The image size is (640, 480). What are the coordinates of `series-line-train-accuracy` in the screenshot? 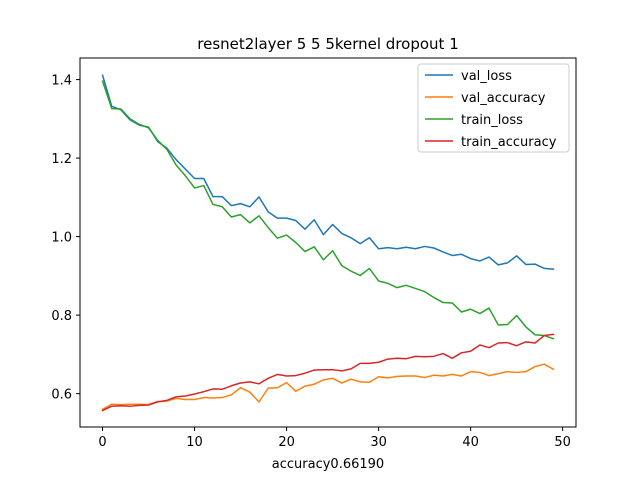 It's located at (328, 372).